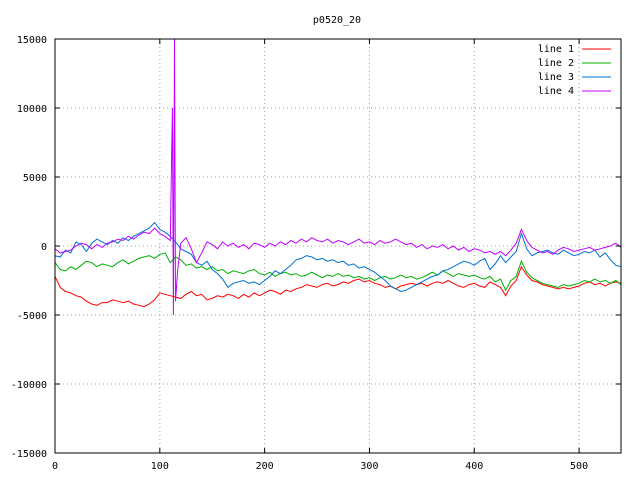 The image size is (640, 480). What do you see at coordinates (35, 178) in the screenshot?
I see `y-tick-label: 5000` at bounding box center [35, 178].